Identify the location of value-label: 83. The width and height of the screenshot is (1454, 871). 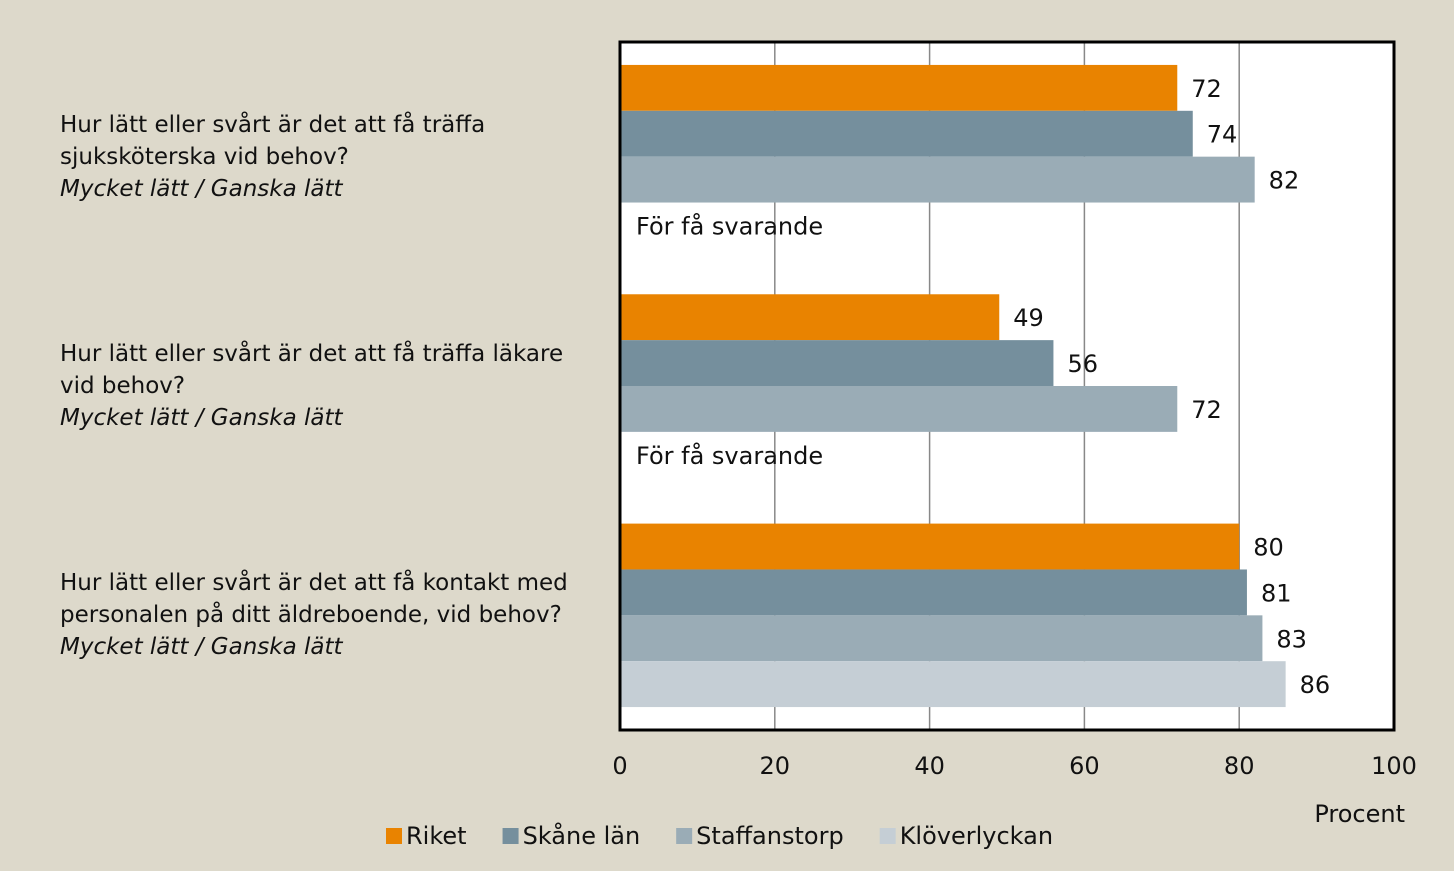
(1291, 639).